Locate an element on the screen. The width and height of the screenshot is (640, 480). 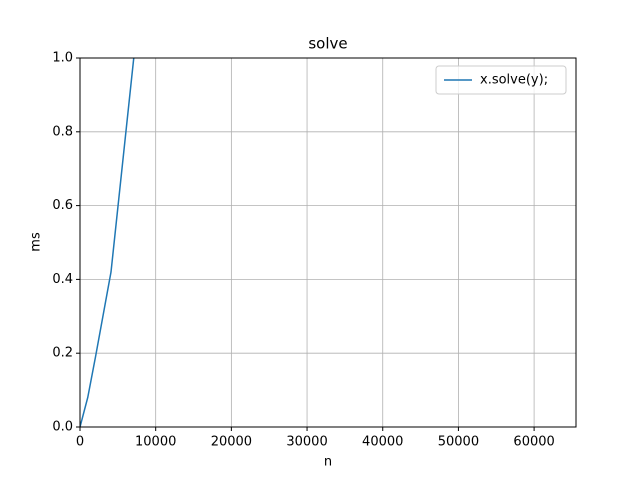
y-tick-label: 0.4 is located at coordinates (62, 279).